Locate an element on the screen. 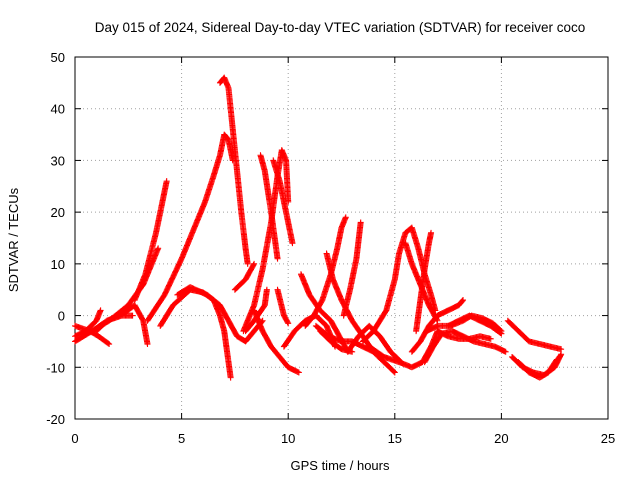  y-tick-label: 40 is located at coordinates (58, 109).